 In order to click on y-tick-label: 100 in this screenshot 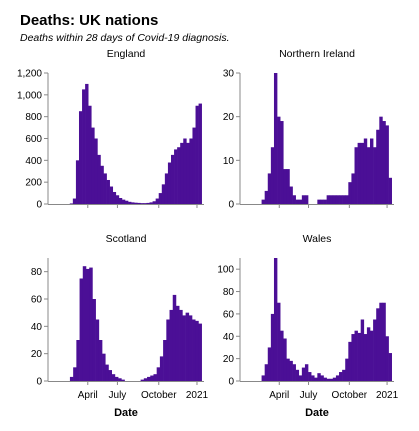, I will do `click(225, 270)`.